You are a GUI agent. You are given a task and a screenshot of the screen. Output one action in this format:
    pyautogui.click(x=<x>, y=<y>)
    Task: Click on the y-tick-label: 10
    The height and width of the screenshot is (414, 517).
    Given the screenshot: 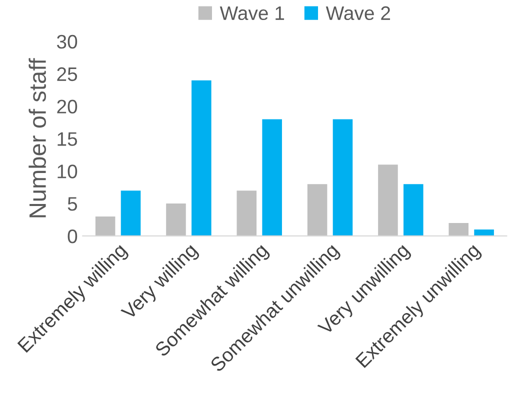 What is the action you would take?
    pyautogui.click(x=68, y=171)
    